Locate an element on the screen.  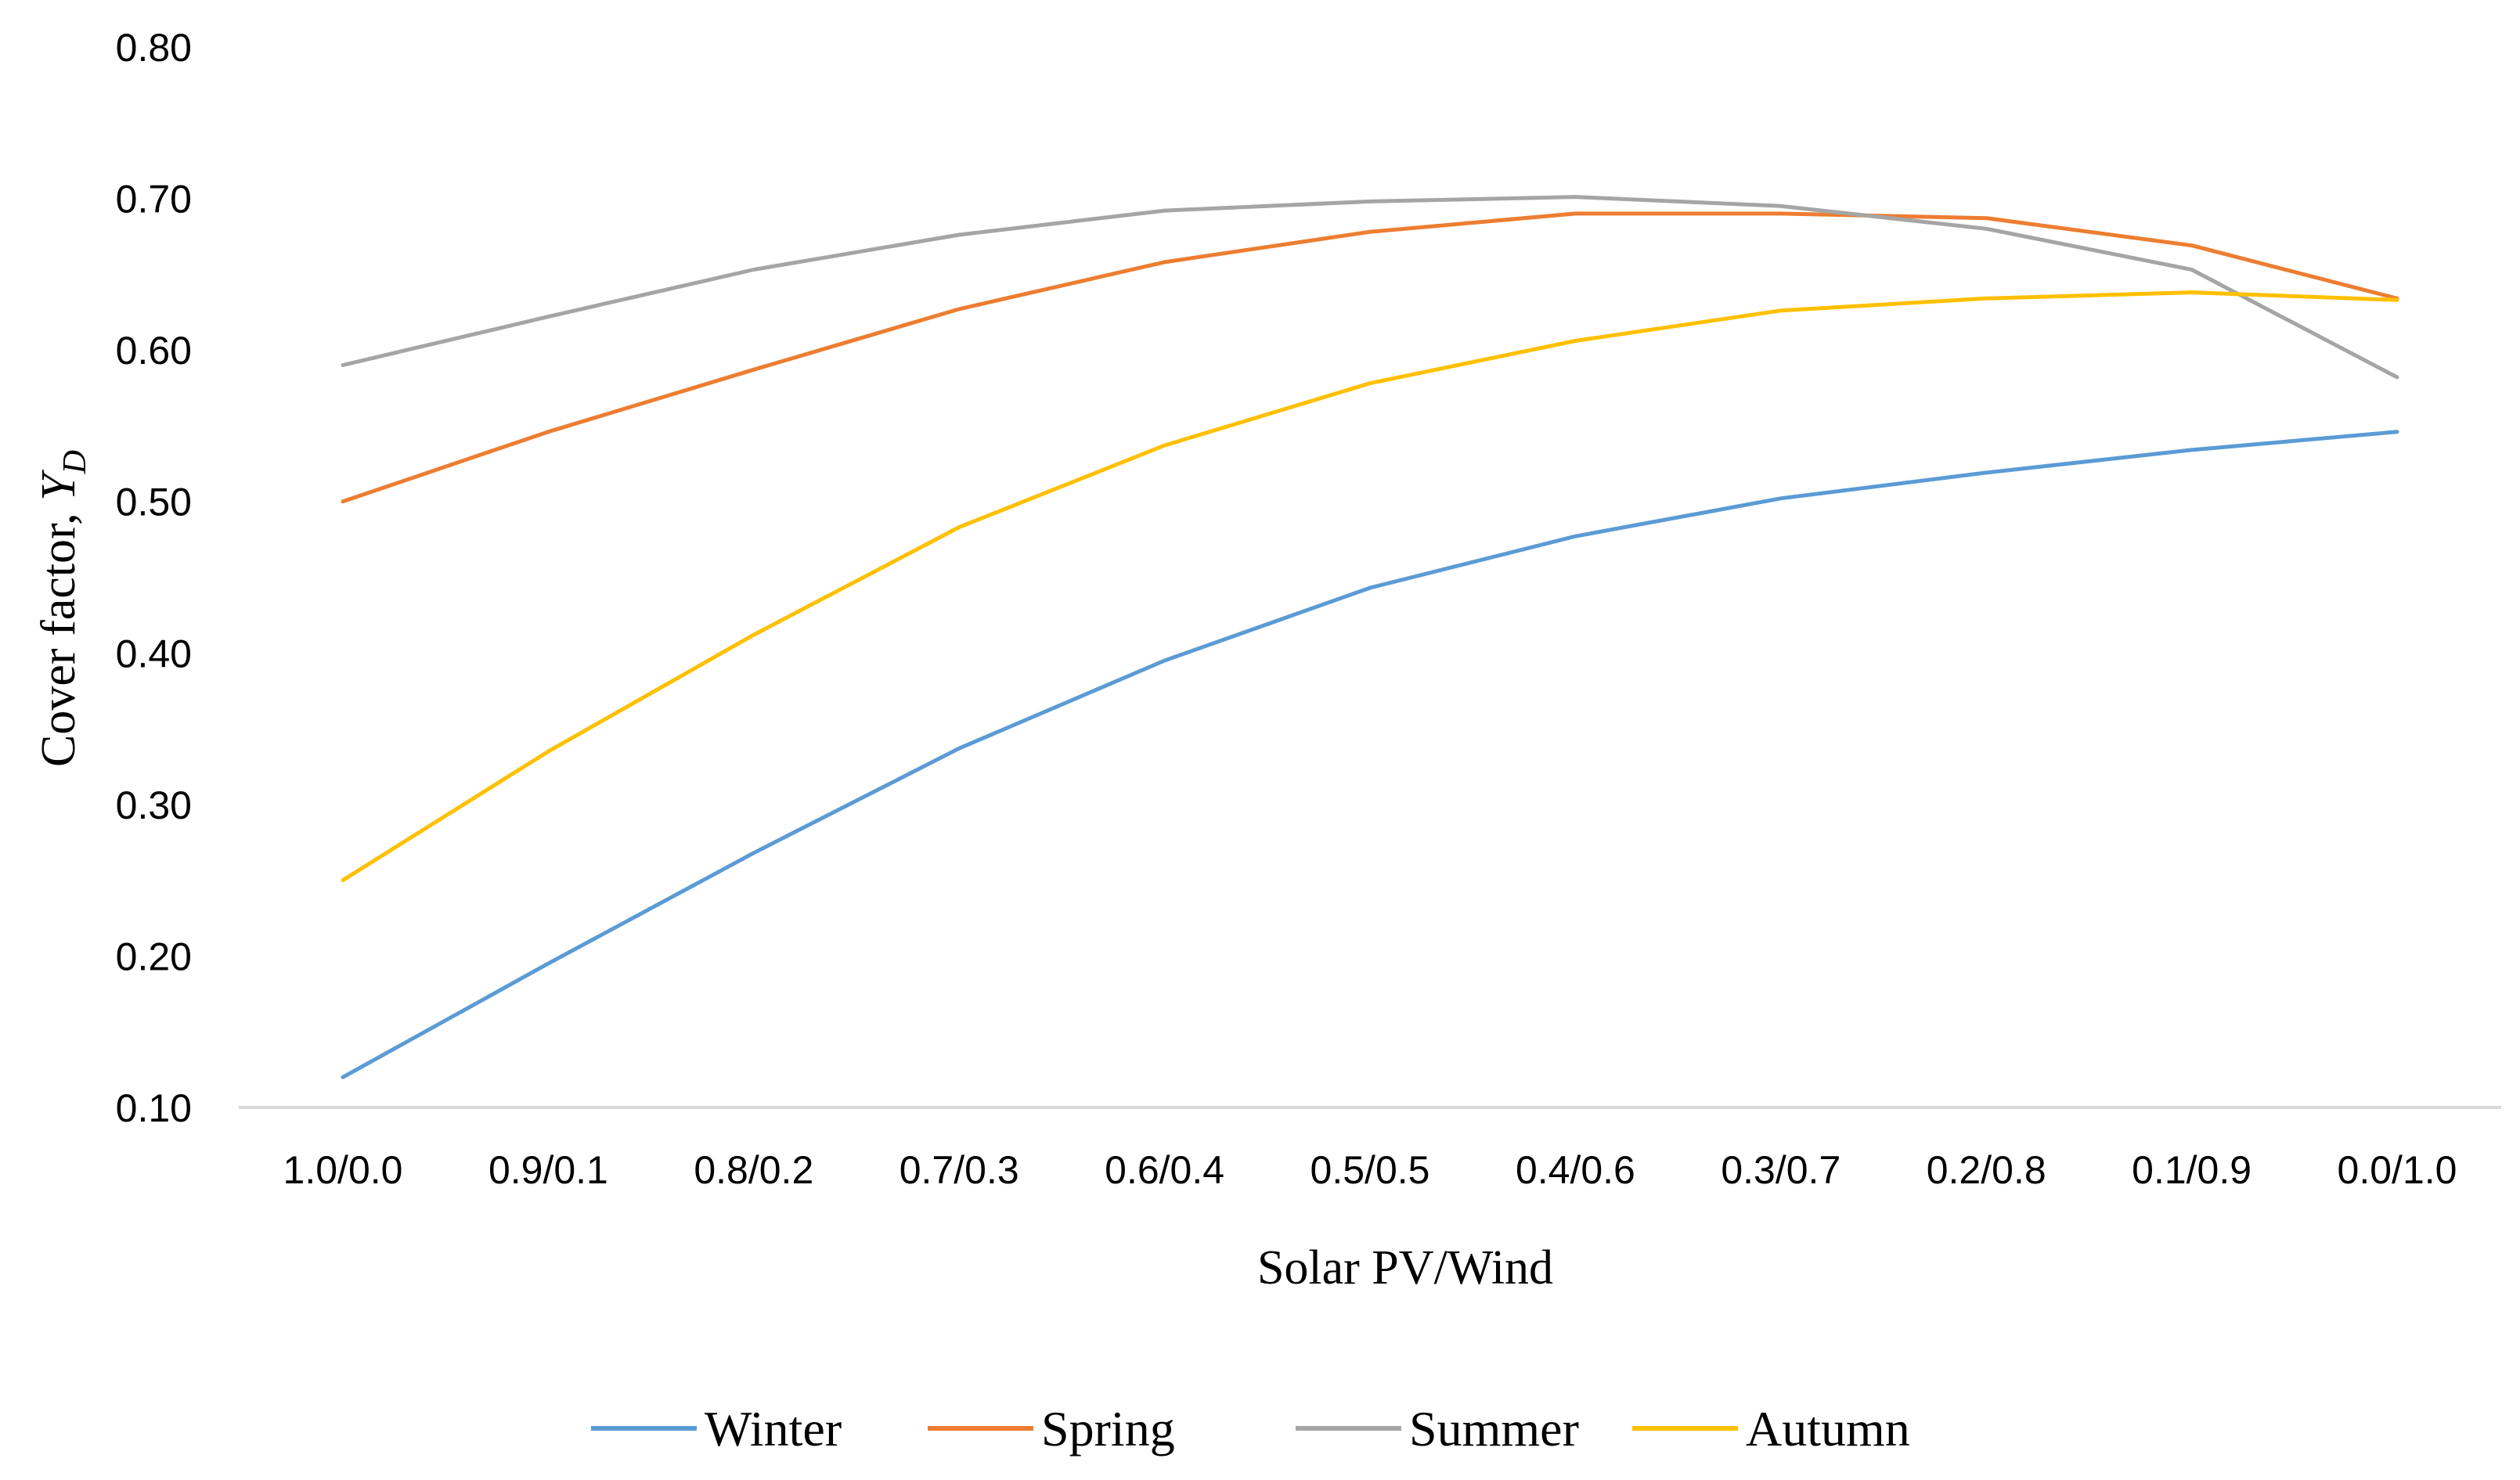
y-tick-label: 0.10 is located at coordinates (154, 1108).